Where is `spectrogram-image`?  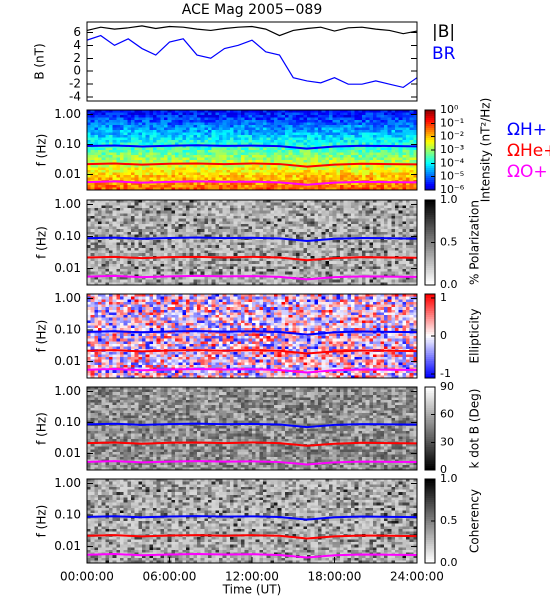 spectrogram-image is located at coordinates (252, 243).